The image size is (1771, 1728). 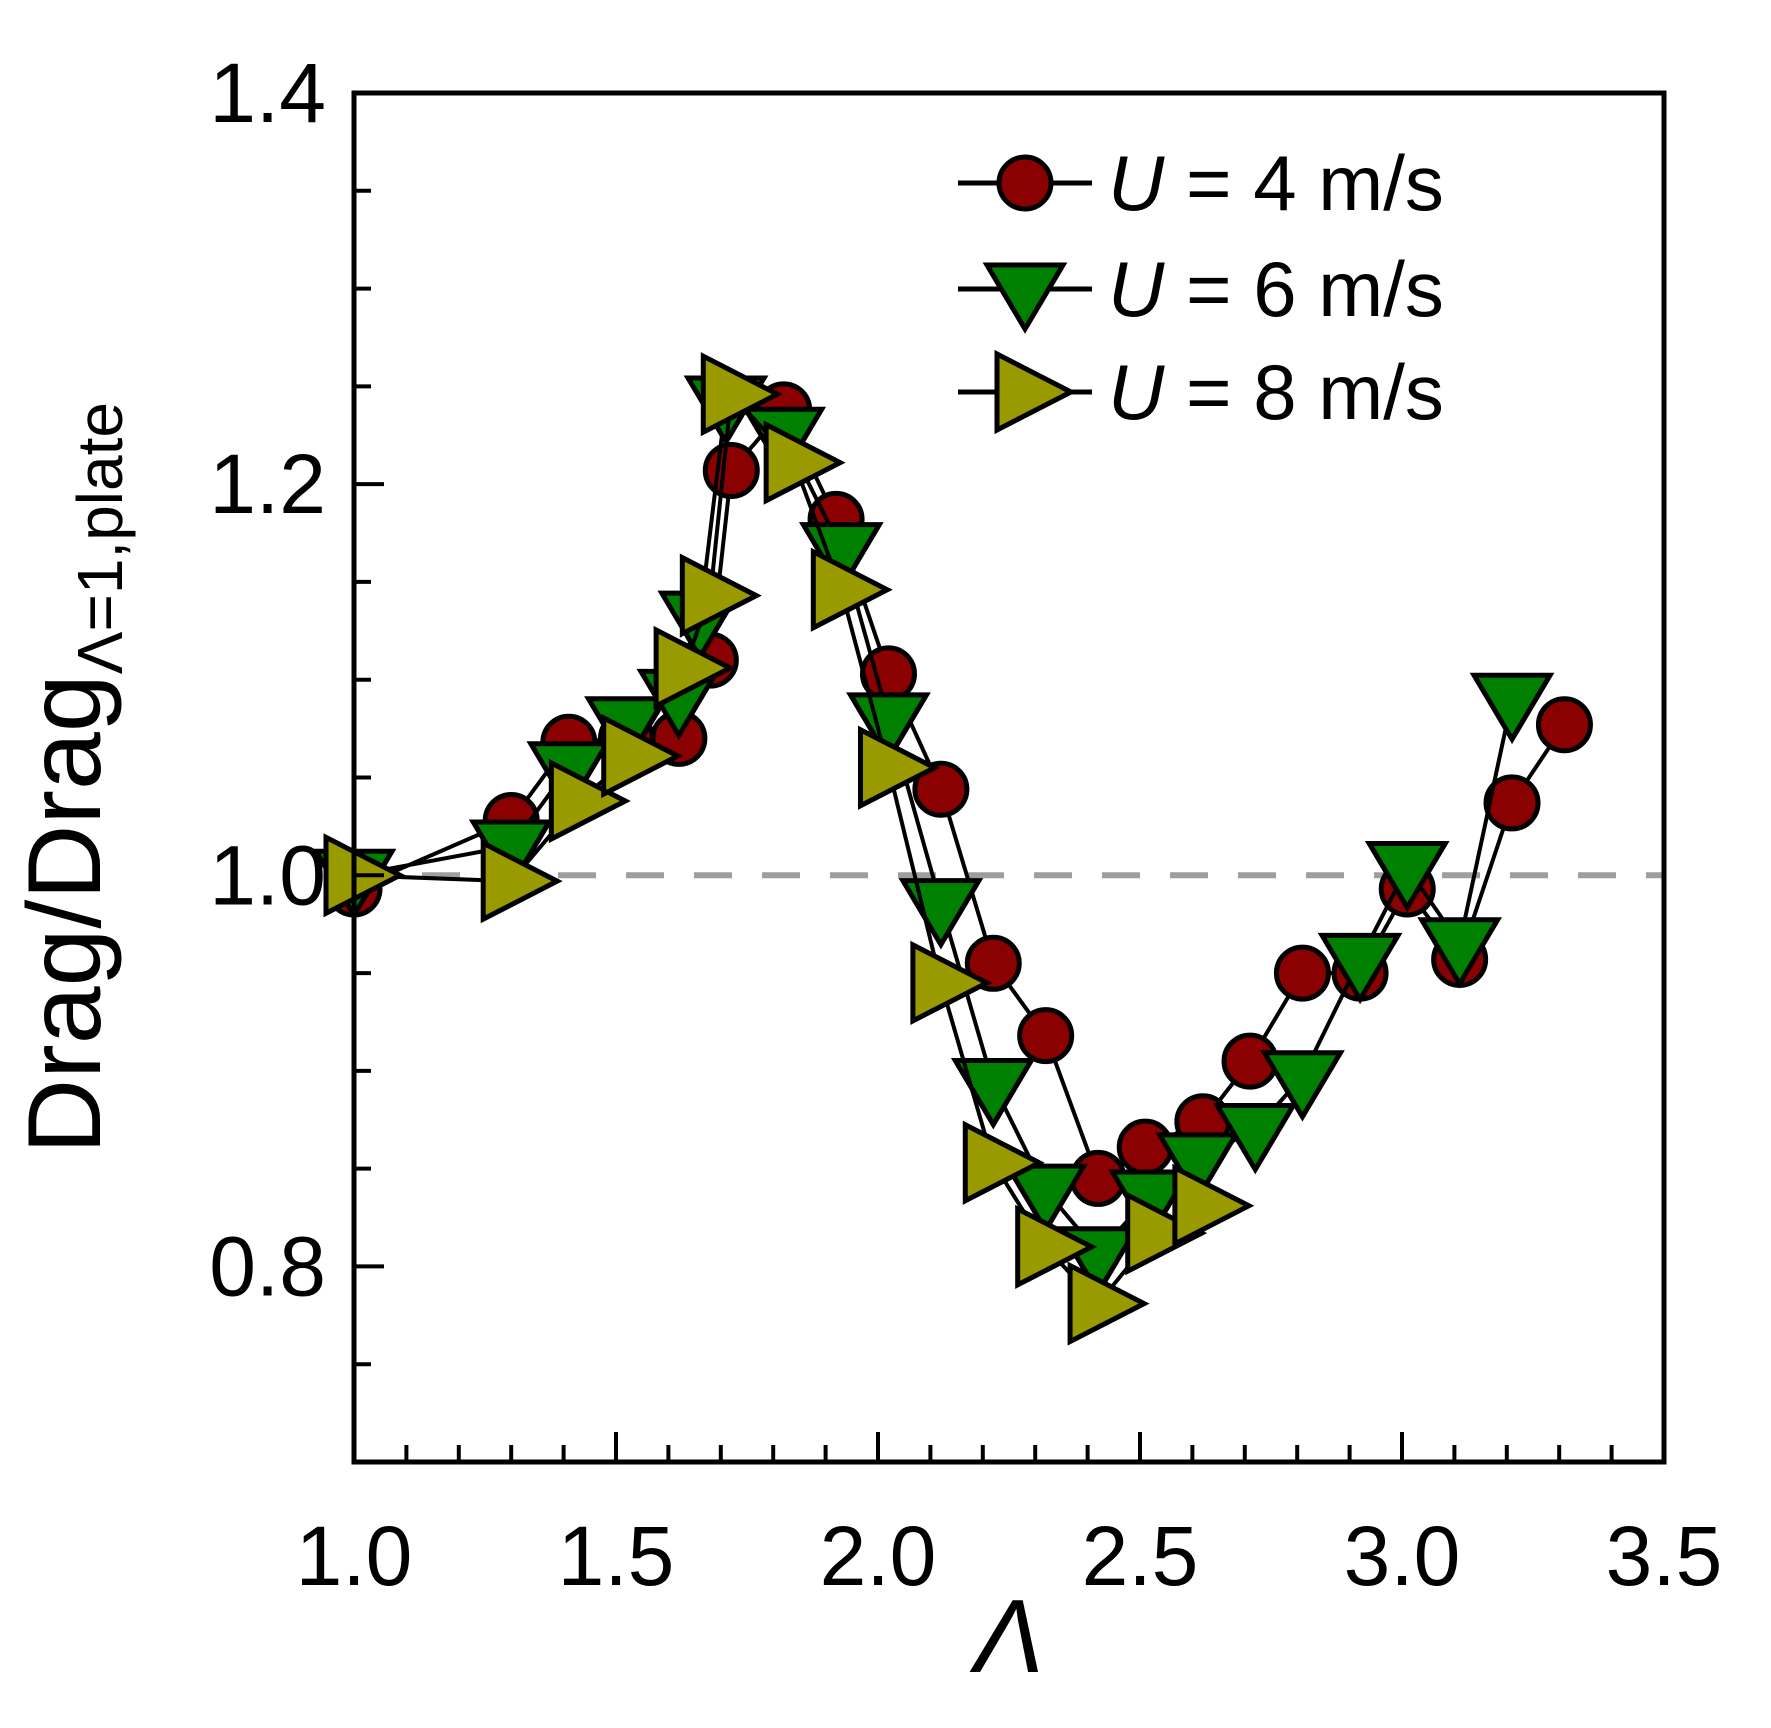 I want to click on legend-label-u4: U = 4 m/s, so click(x=1276, y=183).